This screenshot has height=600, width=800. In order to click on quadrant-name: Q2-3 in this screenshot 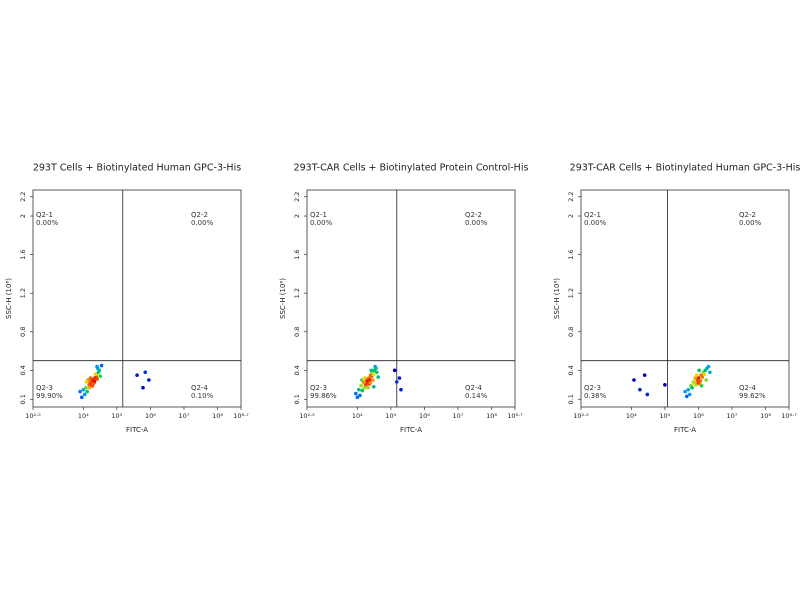, I will do `click(318, 388)`.